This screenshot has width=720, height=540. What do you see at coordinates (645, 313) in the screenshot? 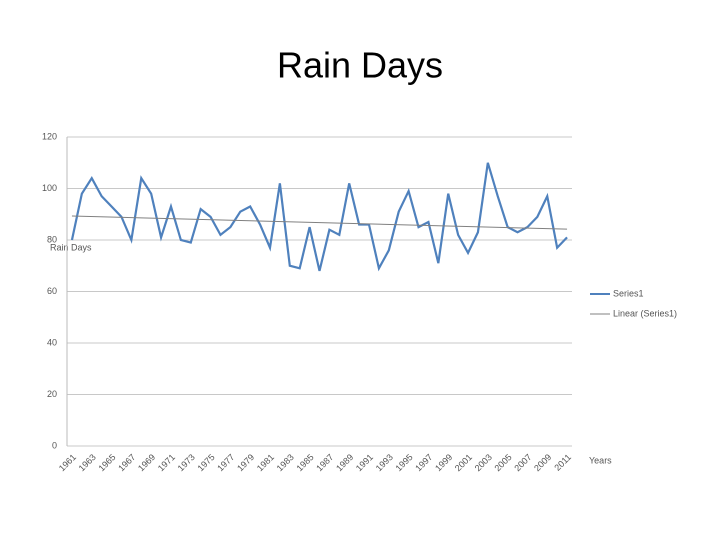
I see `legend-label: Linear (Series1)` at bounding box center [645, 313].